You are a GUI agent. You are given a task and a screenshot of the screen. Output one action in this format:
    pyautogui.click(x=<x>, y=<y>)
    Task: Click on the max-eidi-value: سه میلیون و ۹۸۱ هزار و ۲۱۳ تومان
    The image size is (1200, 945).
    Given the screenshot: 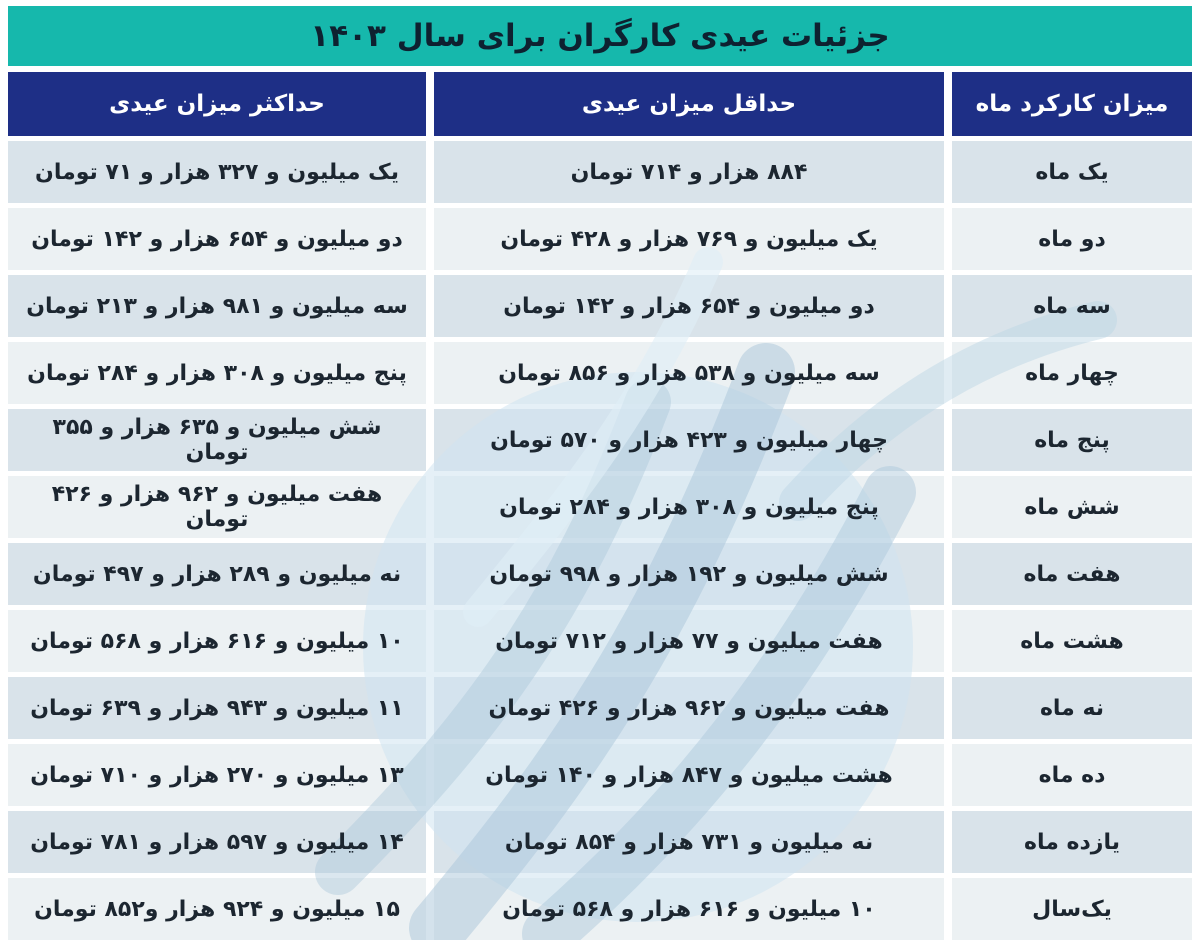 What is the action you would take?
    pyautogui.click(x=217, y=306)
    